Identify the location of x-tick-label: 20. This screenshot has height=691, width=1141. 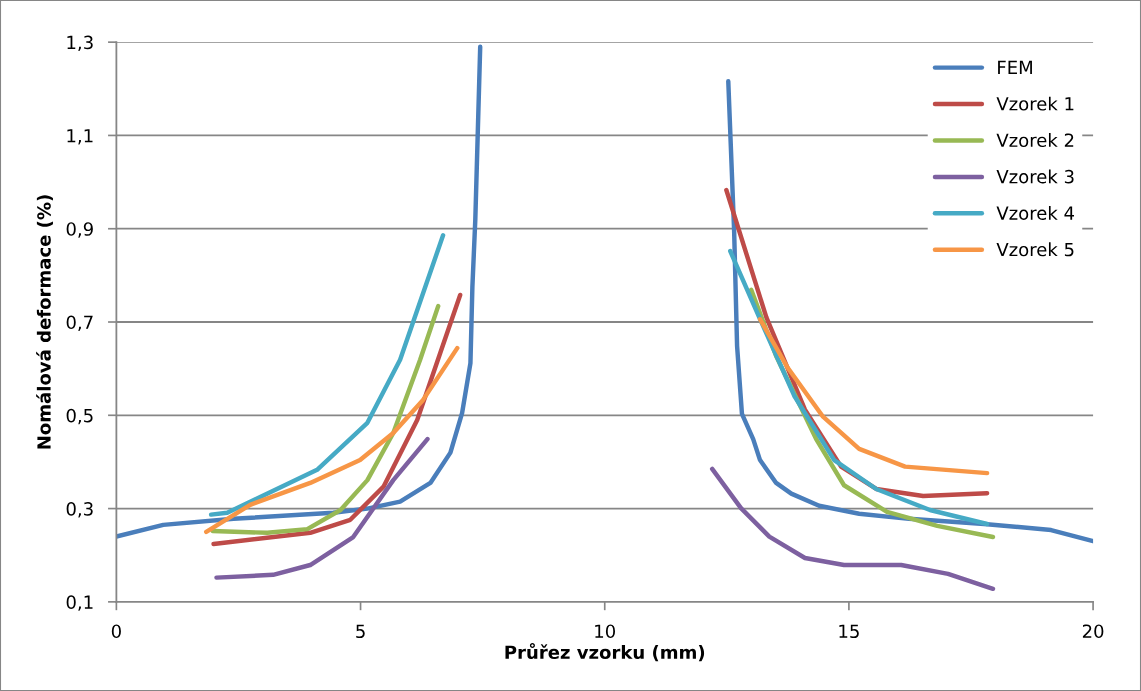
(1093, 631).